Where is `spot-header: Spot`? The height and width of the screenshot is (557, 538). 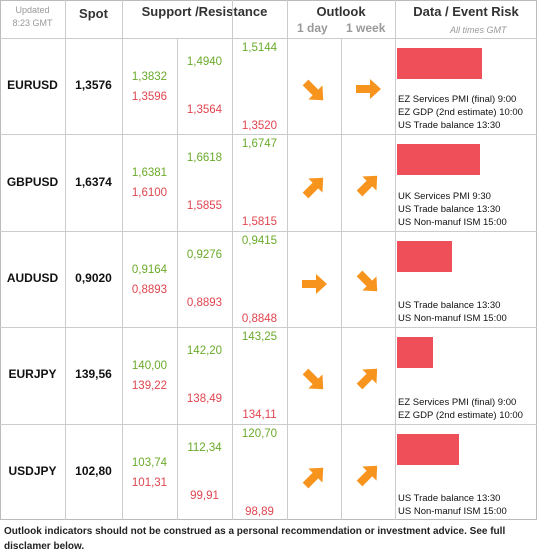 spot-header: Spot is located at coordinates (93, 13).